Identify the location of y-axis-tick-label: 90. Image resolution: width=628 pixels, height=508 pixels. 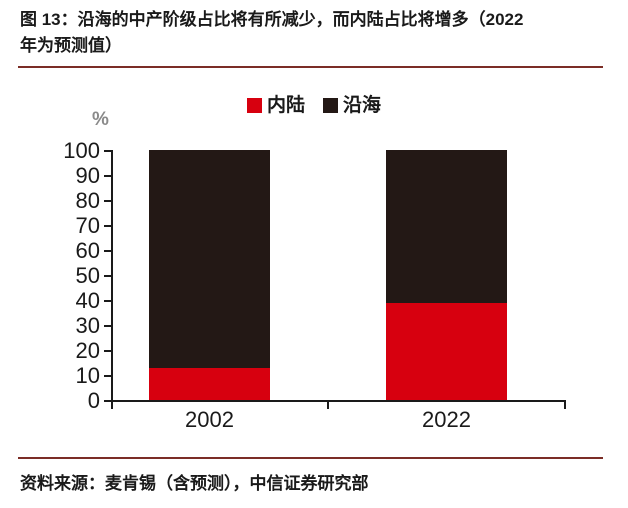
(87, 175).